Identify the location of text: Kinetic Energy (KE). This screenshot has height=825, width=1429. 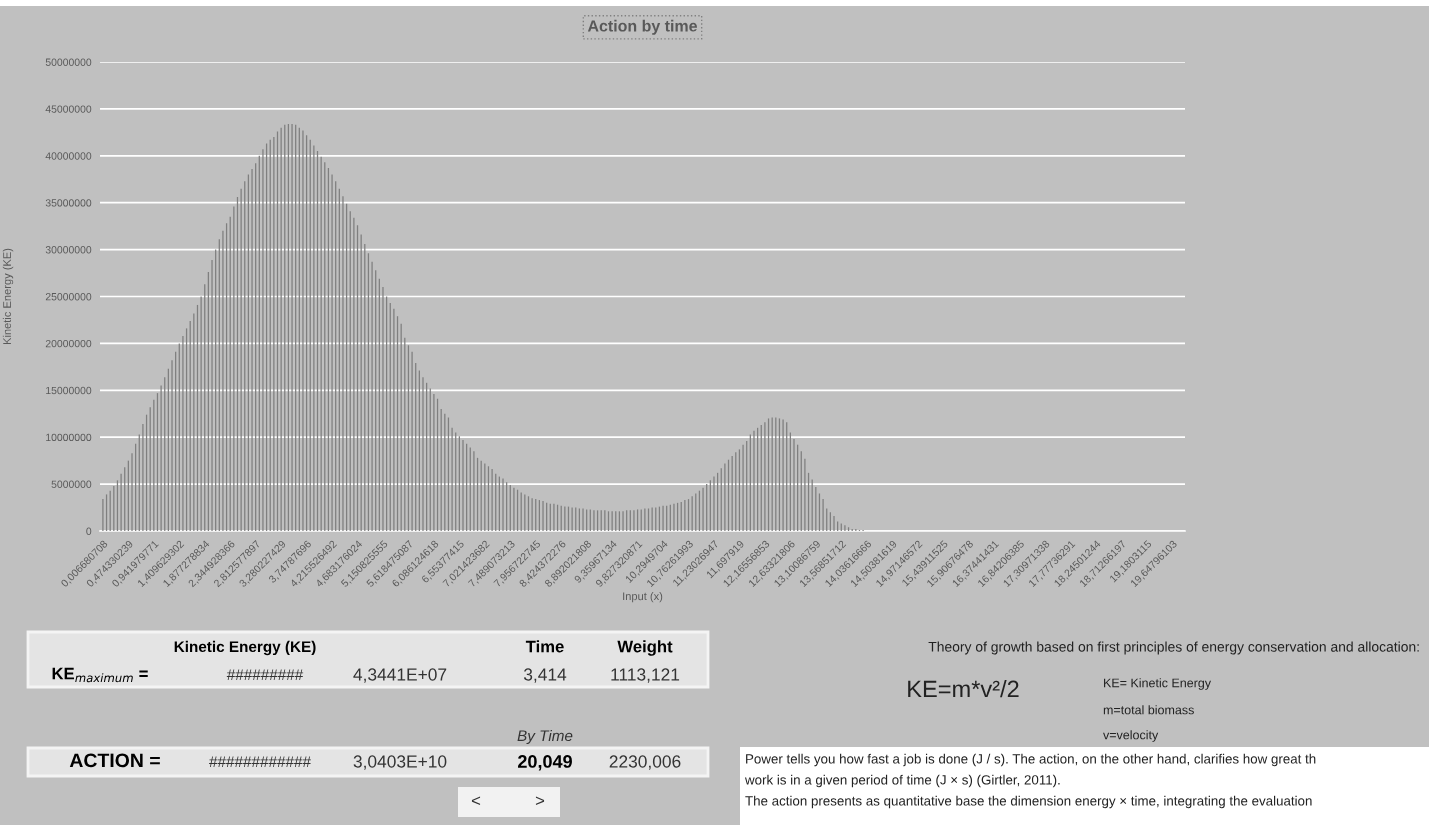
(245, 648).